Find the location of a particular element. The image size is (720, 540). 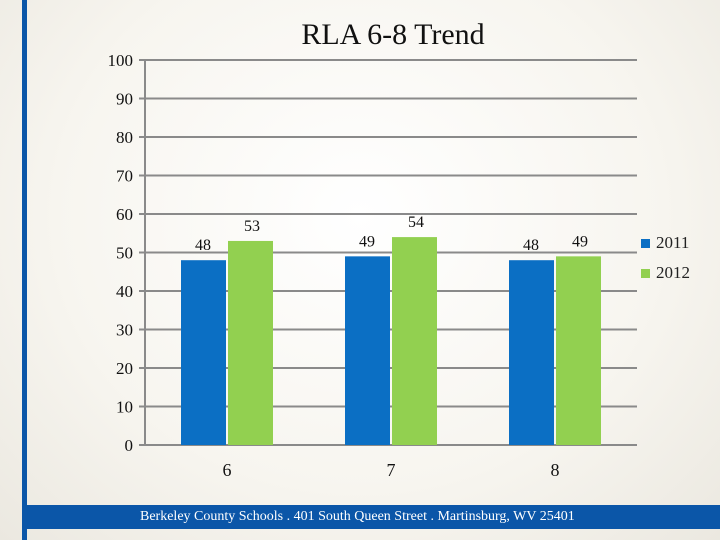

xtick-label-7: 7 is located at coordinates (391, 470).